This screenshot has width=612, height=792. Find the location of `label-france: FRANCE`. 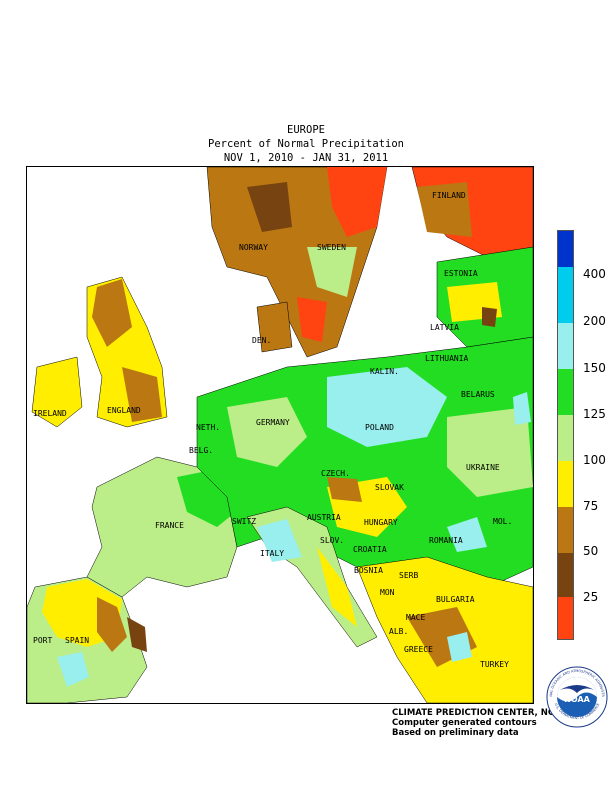

label-france: FRANCE is located at coordinates (169, 525).